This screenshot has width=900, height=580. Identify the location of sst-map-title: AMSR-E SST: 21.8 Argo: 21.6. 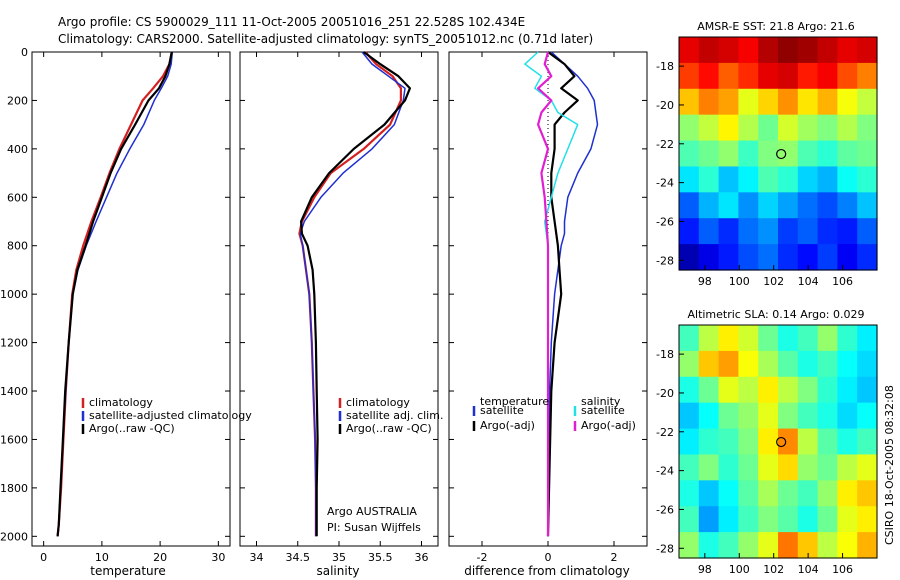
(776, 26).